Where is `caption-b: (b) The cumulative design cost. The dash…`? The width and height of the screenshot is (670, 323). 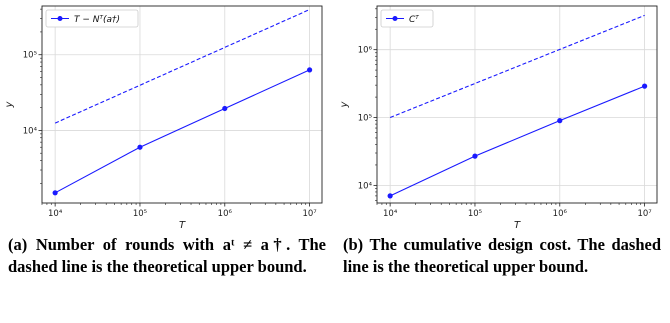 caption-b: (b) The cumulative design cost. The dash… is located at coordinates (502, 256).